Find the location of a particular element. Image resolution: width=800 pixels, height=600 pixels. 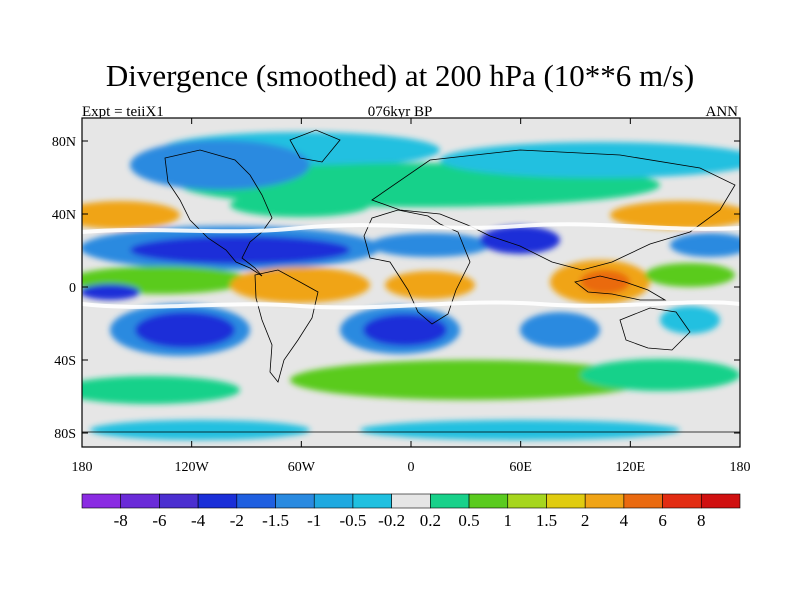

zero-contour-north is located at coordinates (411, 228).